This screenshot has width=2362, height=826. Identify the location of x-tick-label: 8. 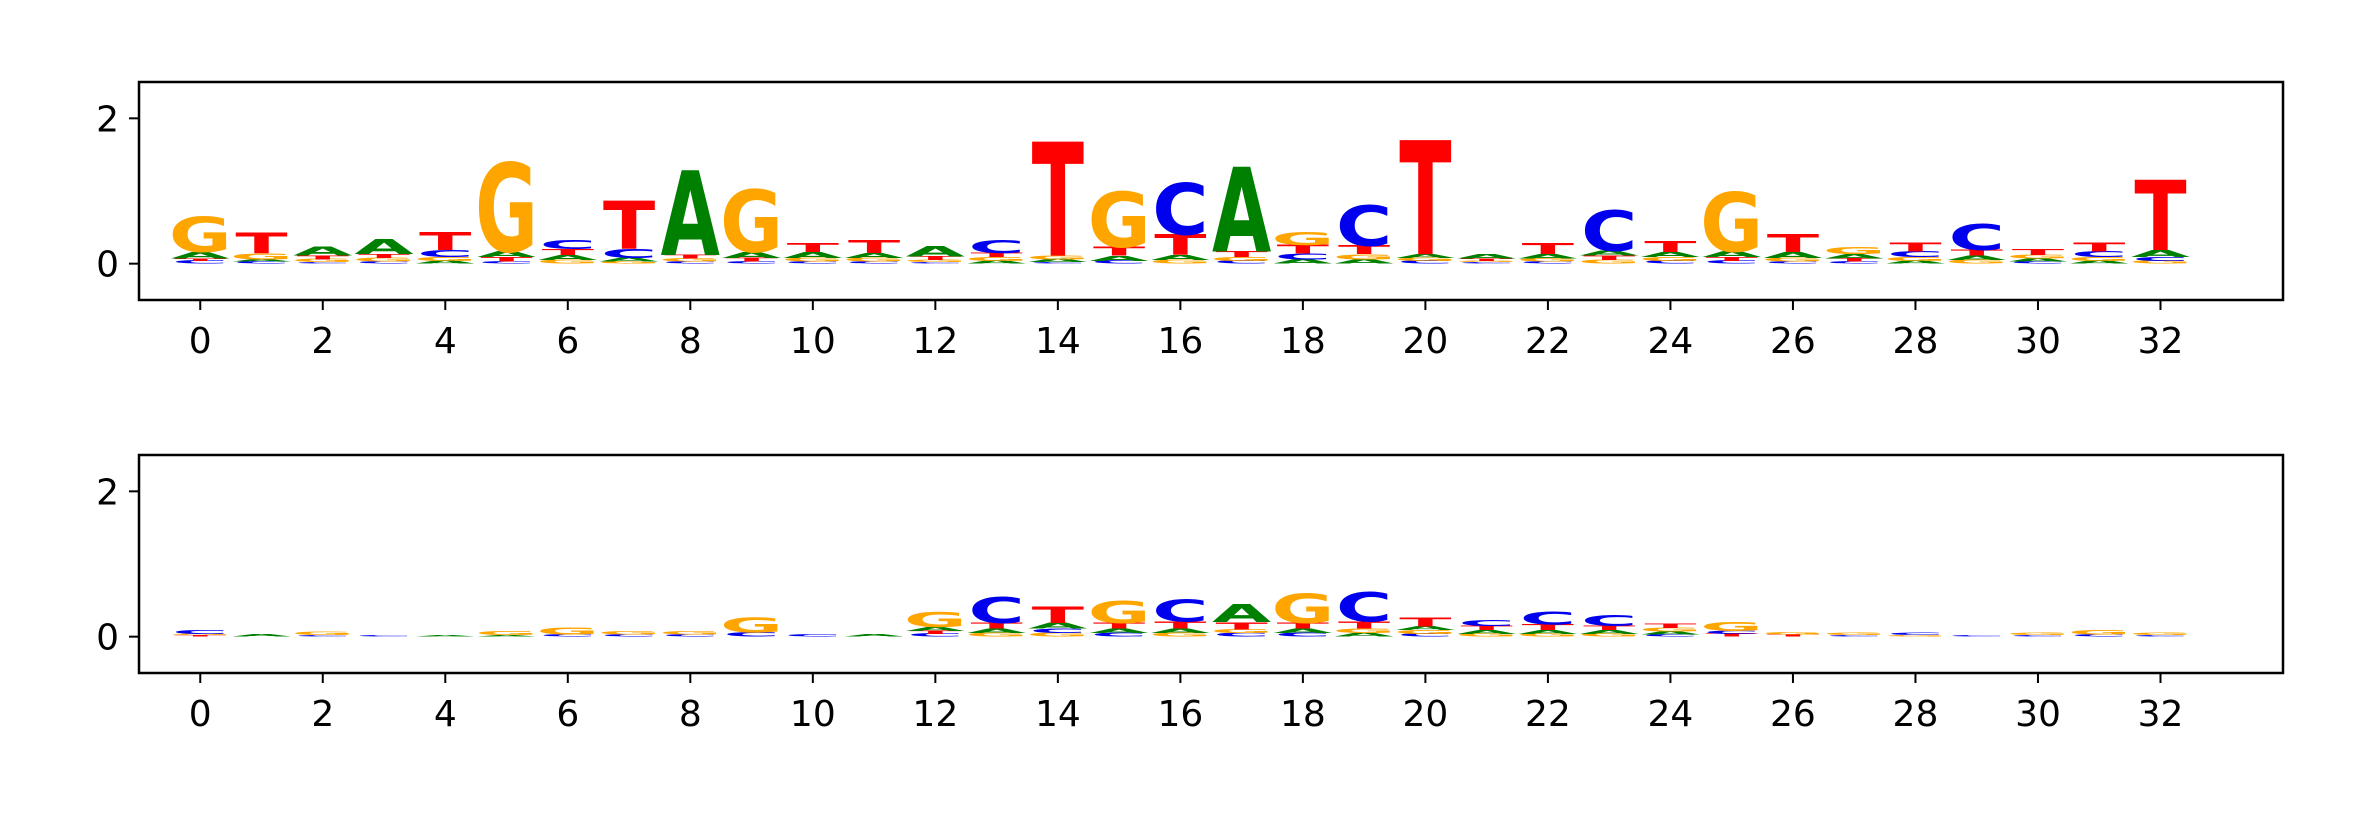
(690, 714).